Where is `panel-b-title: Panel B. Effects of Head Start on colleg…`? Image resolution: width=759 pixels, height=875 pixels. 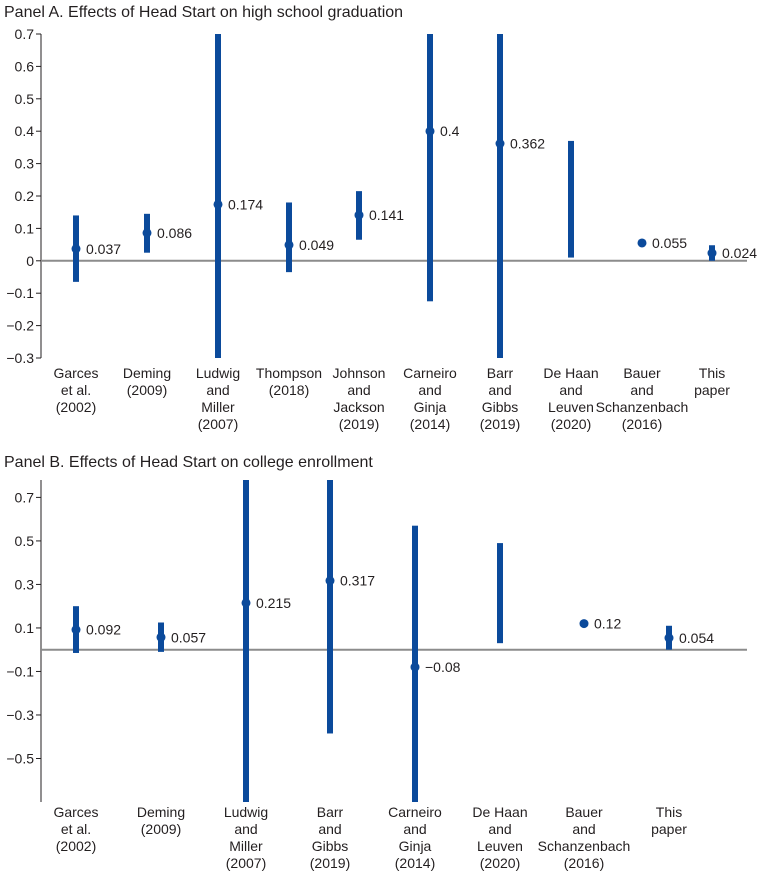 panel-b-title: Panel B. Effects of Head Start on colleg… is located at coordinates (188, 462).